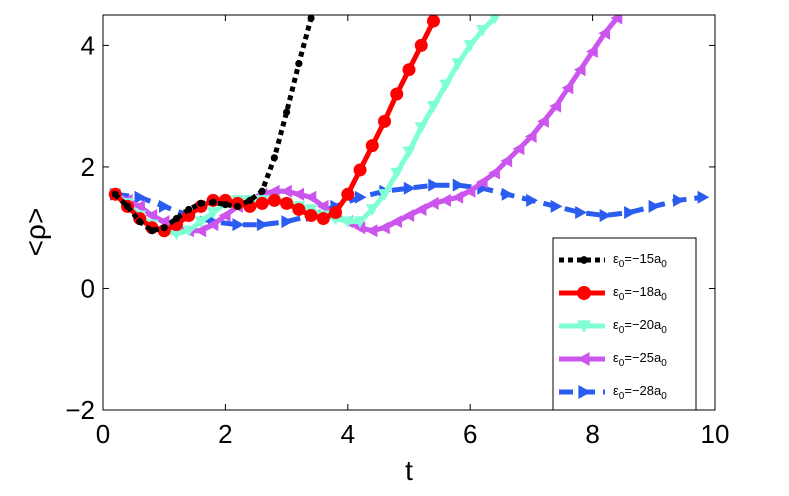  Describe the element at coordinates (88, 288) in the screenshot. I see `y-tick-label: 0` at that location.